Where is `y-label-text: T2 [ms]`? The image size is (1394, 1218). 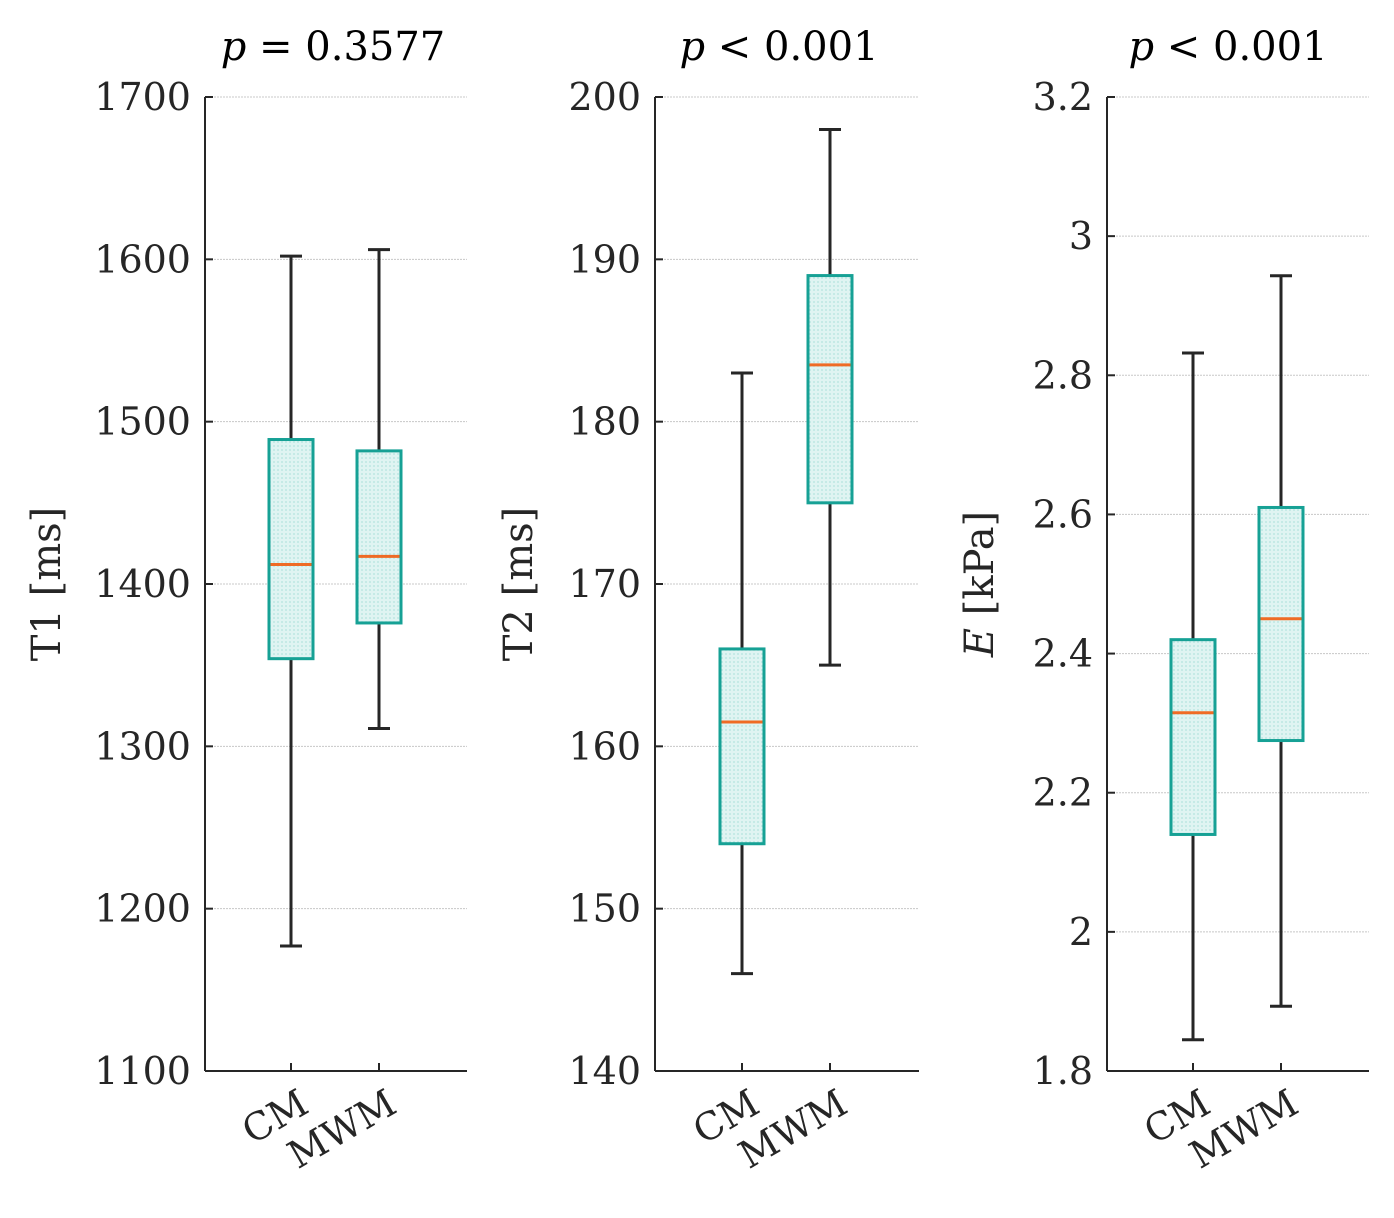
y-label-text: T2 [ms] is located at coordinates (519, 584).